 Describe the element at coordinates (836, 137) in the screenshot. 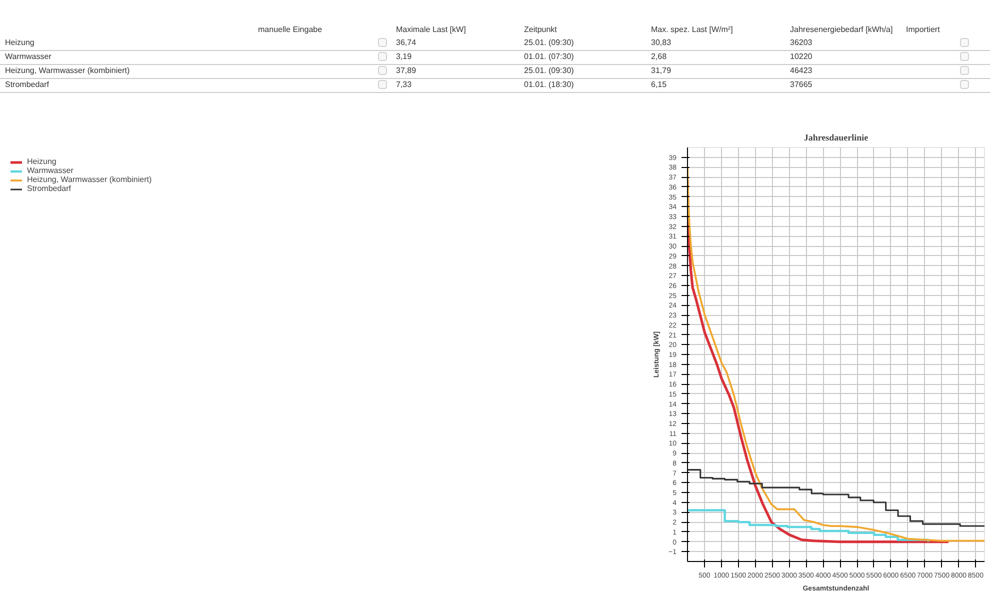

I see `chart-title: Jahresdauerlinie` at that location.